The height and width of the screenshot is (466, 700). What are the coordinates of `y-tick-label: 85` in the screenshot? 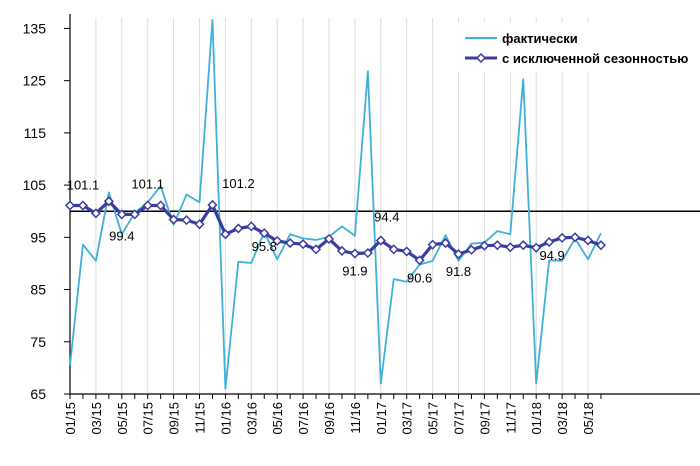 It's located at (38, 290).